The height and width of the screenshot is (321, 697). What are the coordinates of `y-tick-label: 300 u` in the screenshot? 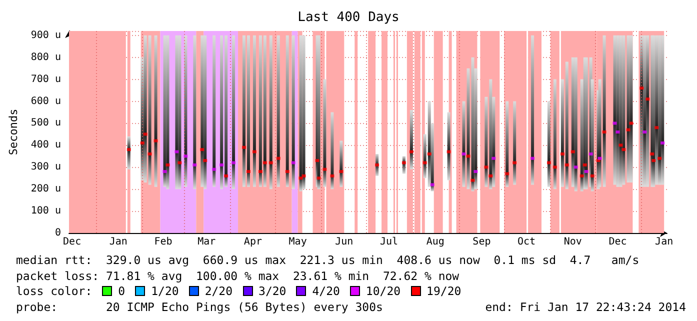 It's located at (45, 167).